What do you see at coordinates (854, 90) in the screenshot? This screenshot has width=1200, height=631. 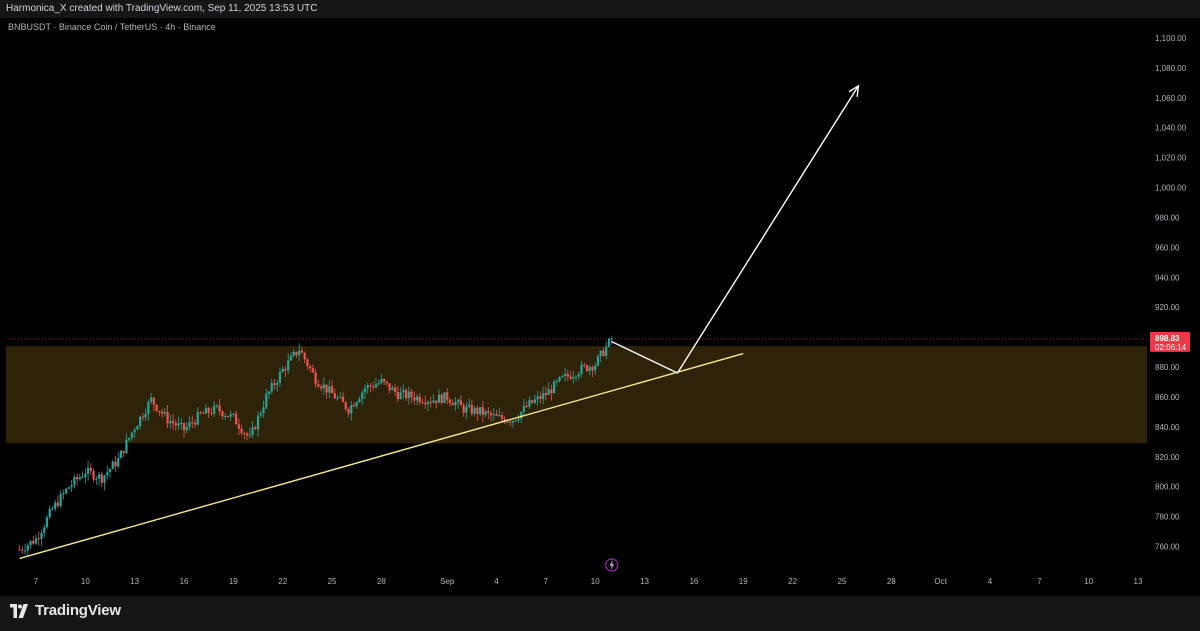 I see `projection-arrowhead` at bounding box center [854, 90].